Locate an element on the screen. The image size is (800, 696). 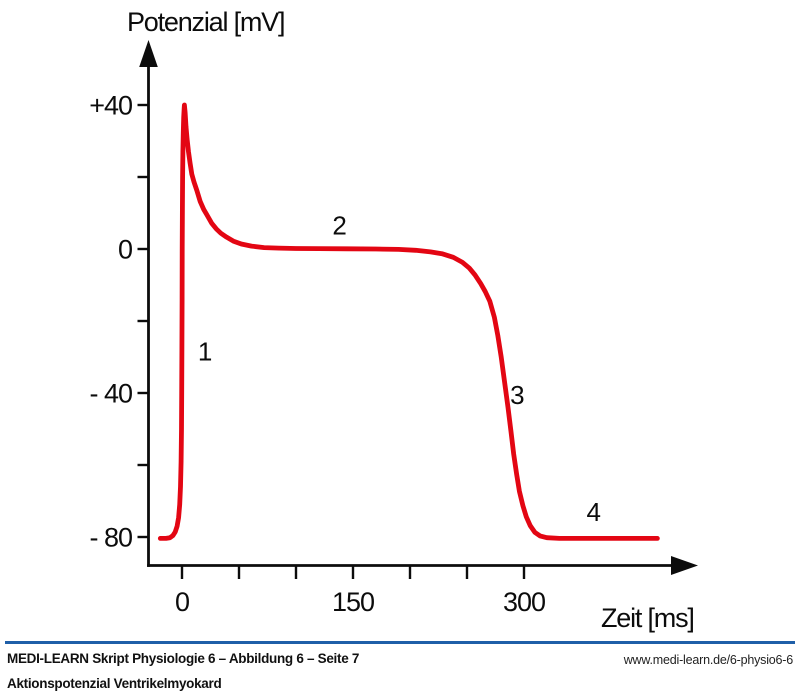
y-axis-title: Potenzial [mV] is located at coordinates (205, 22).